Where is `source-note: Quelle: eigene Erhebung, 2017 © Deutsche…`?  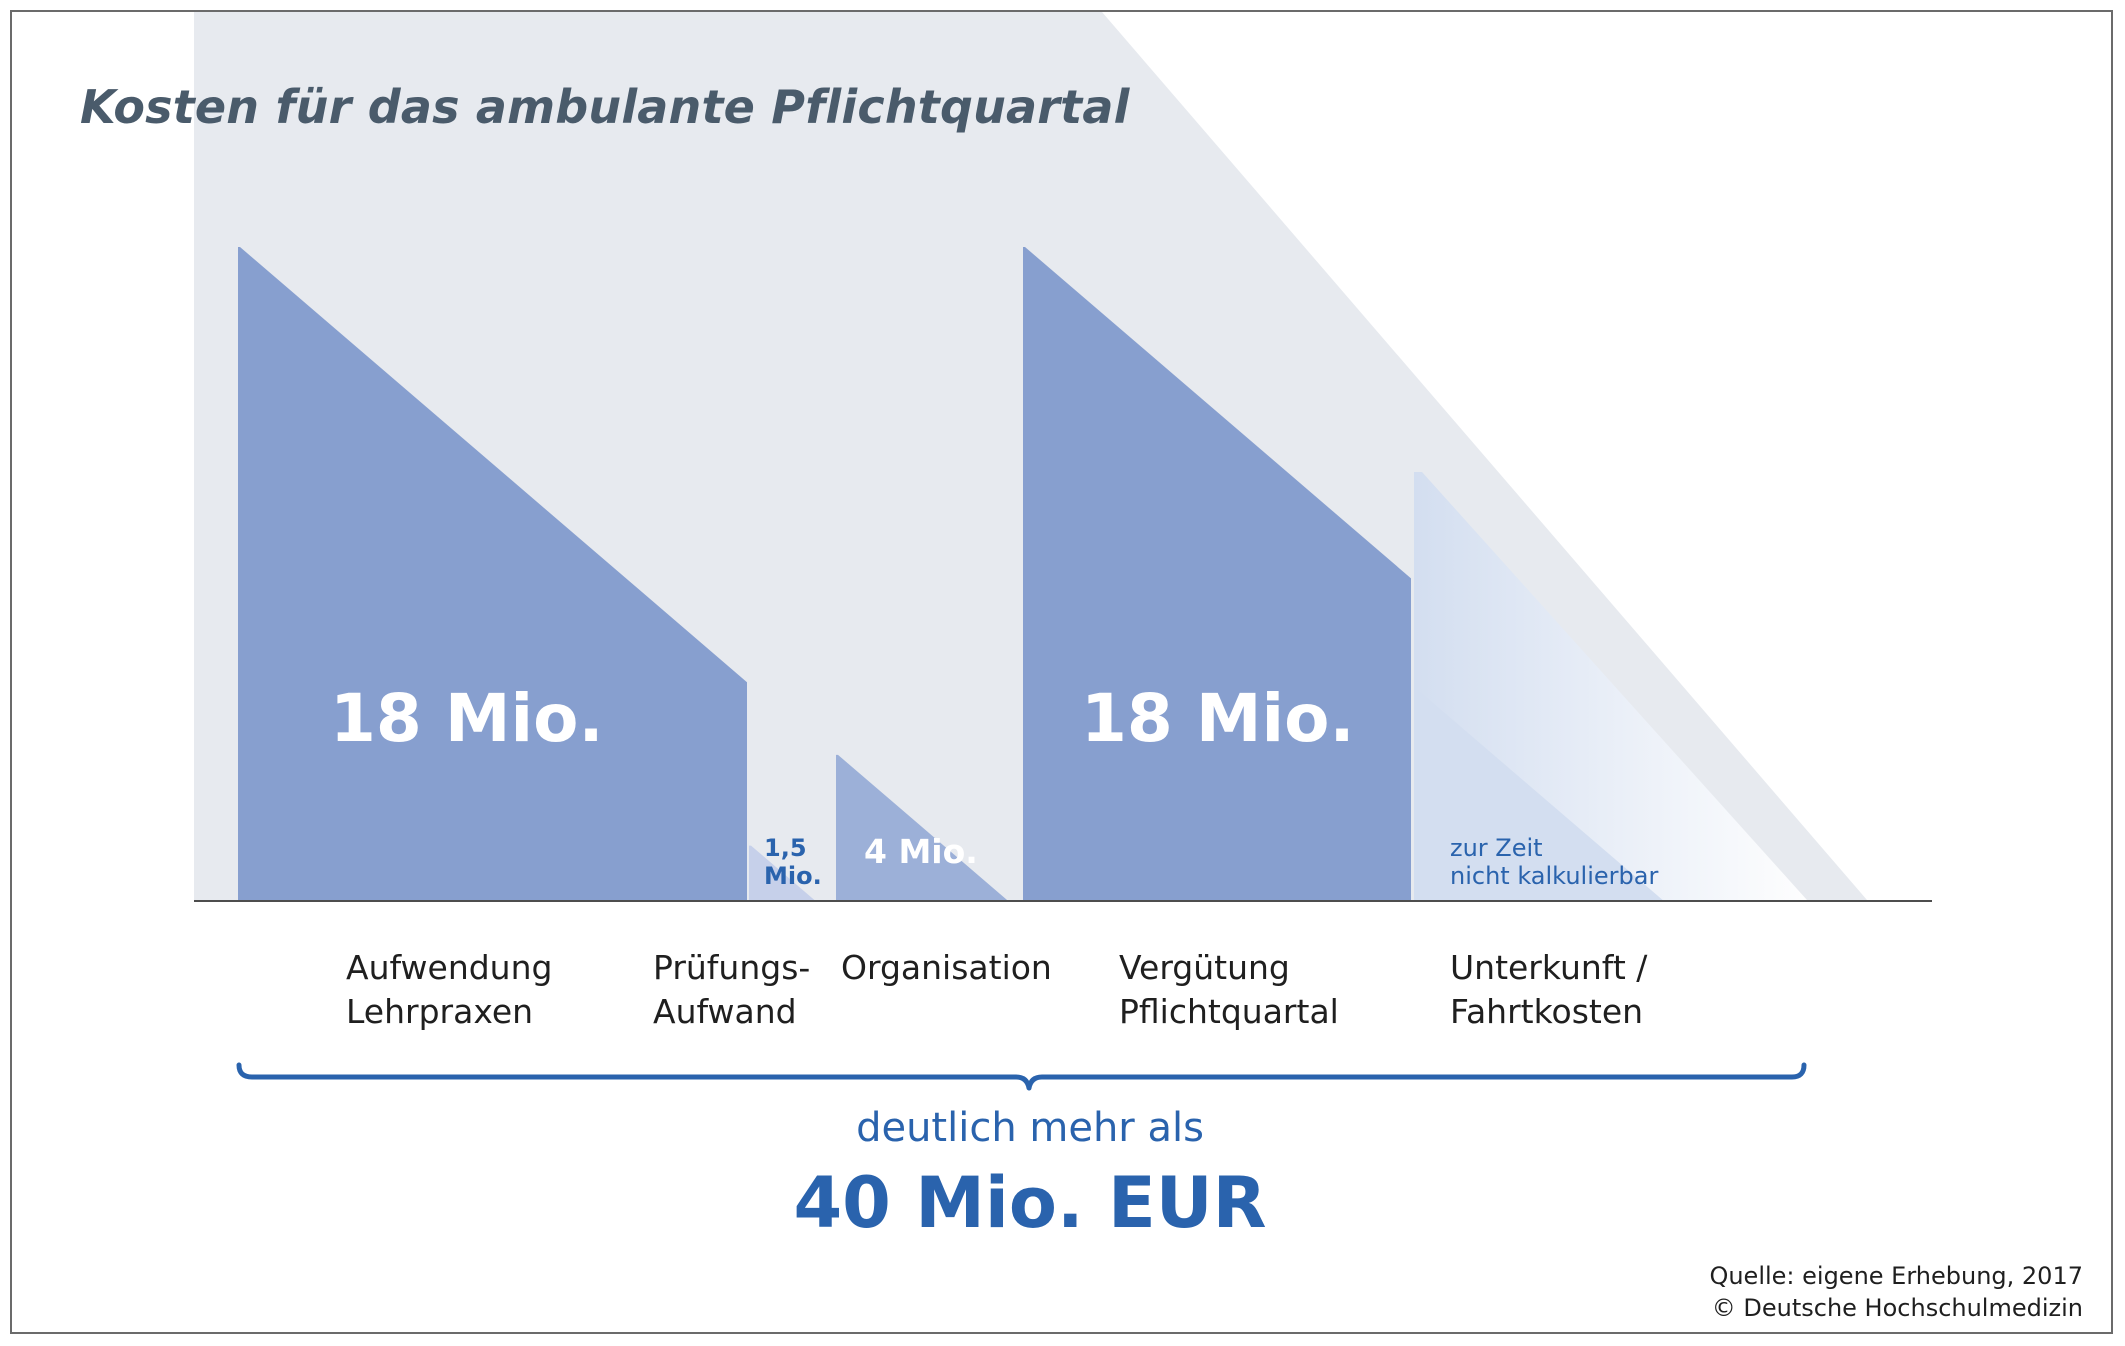 source-note: Quelle: eigene Erhebung, 2017 © Deutsche… is located at coordinates (1896, 1292).